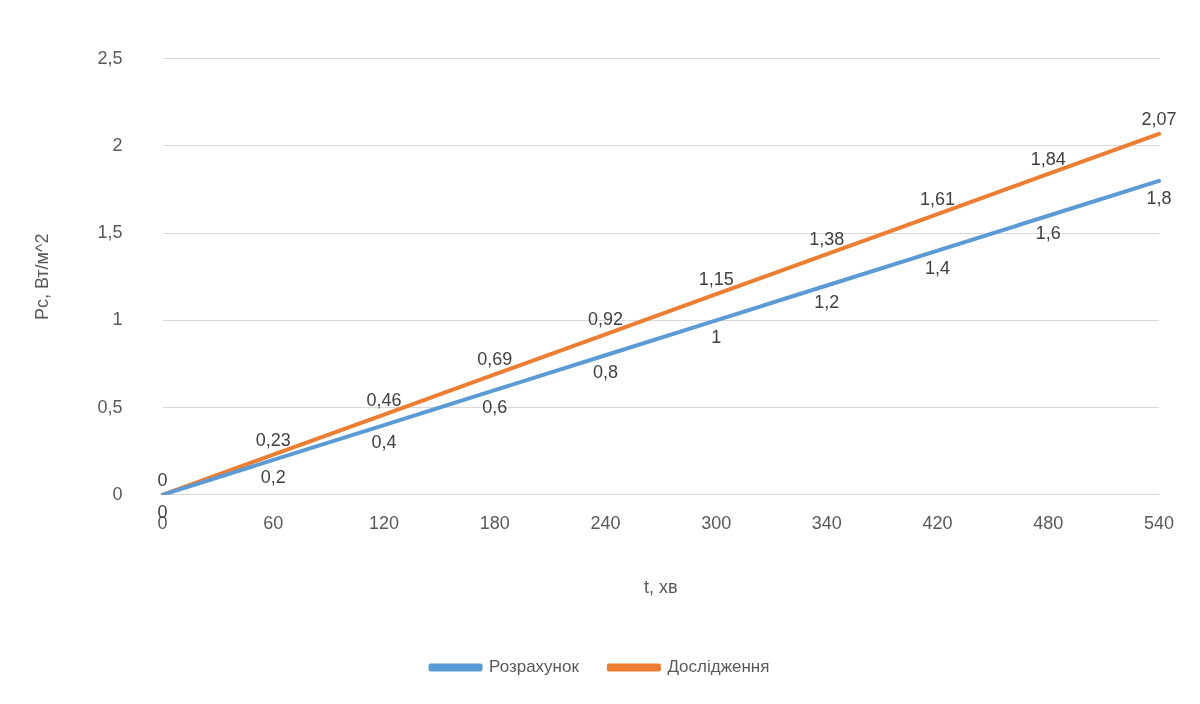 The height and width of the screenshot is (704, 1200). I want to click on data-label: 0,69, so click(495, 359).